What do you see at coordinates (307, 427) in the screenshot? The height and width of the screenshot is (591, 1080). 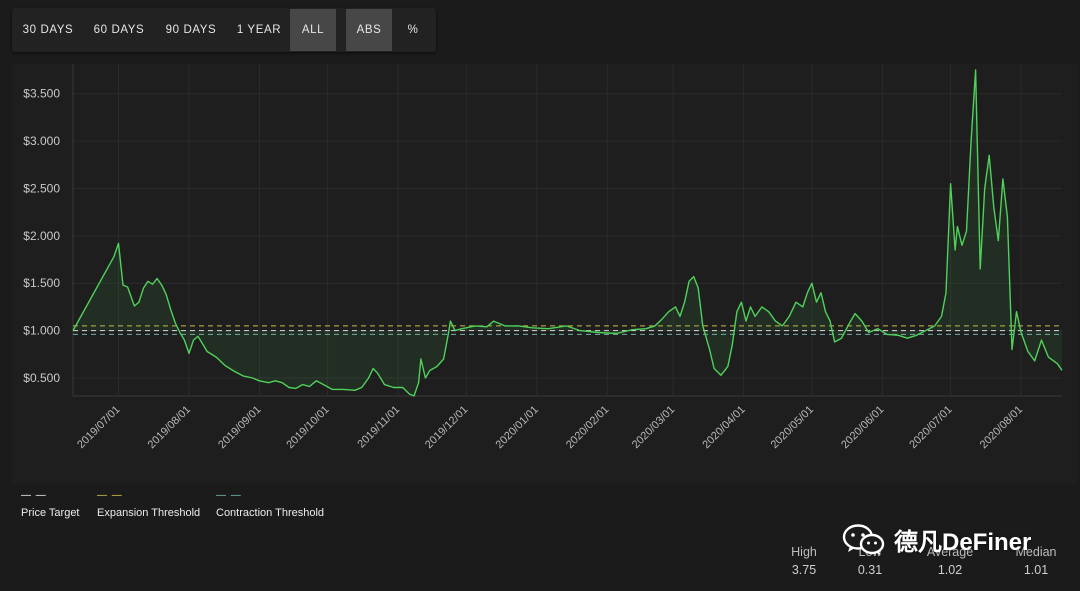 I see `x-tick-label: 2019/10/01` at bounding box center [307, 427].